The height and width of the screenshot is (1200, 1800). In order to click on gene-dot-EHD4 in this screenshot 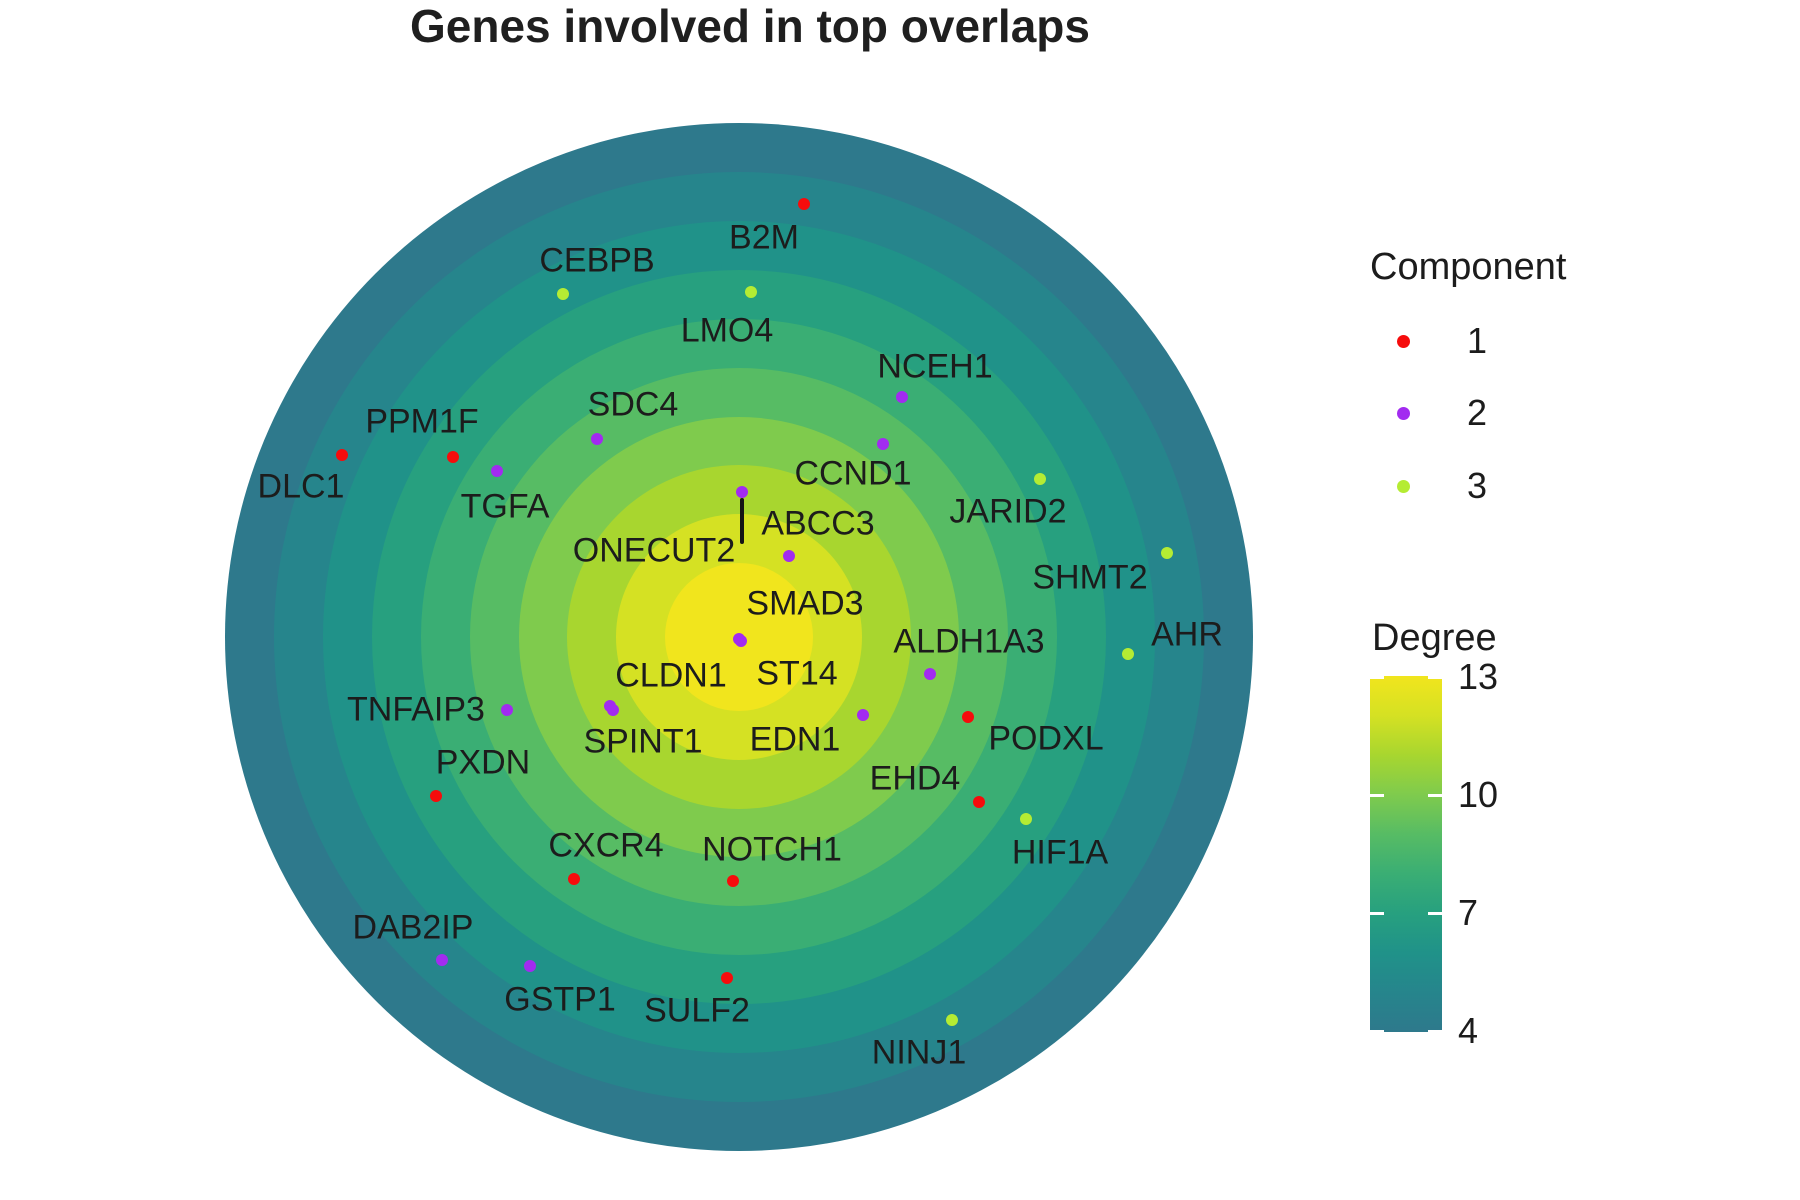, I will do `click(979, 802)`.